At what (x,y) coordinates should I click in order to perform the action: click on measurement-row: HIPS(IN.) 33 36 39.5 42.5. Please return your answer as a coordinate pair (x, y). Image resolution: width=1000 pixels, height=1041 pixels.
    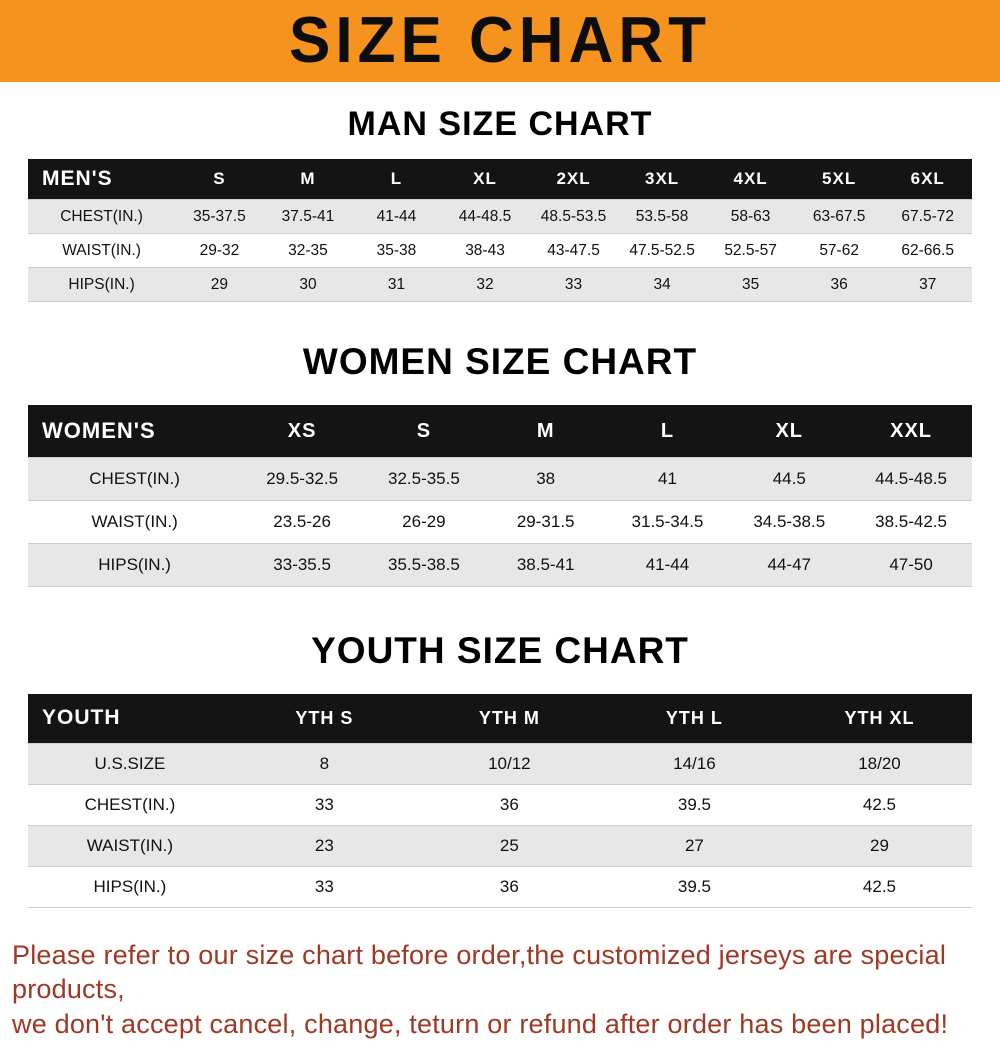
    Looking at the image, I should click on (500, 886).